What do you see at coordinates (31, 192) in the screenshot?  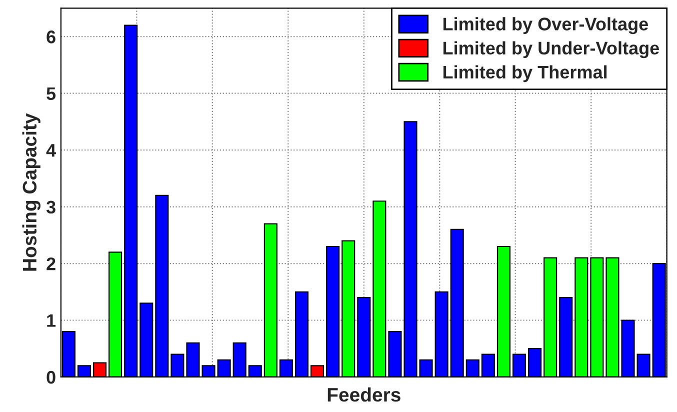 I see `y-axis-title: Hosting Capacity` at bounding box center [31, 192].